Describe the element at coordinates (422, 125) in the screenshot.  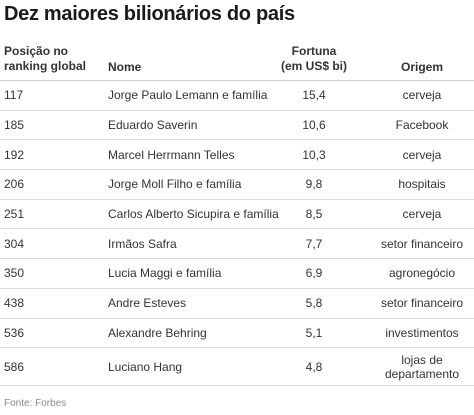
I see `cell-origin: Facebook` at that location.